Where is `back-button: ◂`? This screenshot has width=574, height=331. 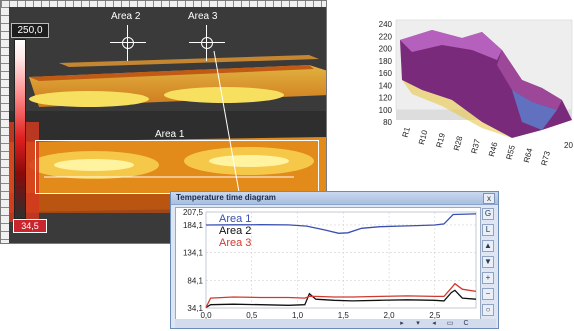
back-button: ◂ is located at coordinates (434, 323).